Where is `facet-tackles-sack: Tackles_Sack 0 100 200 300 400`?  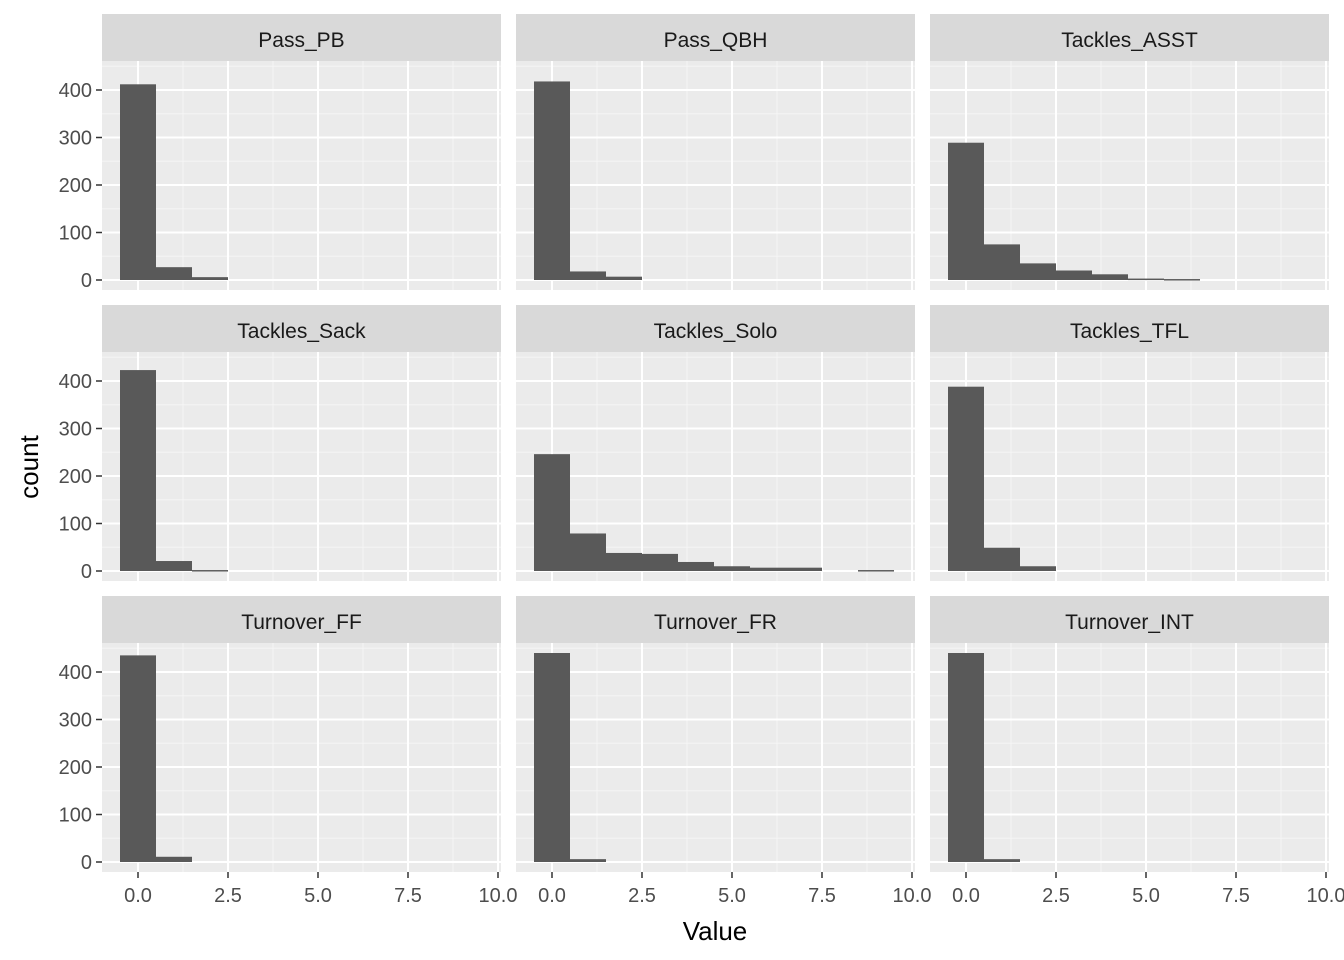
facet-tackles-sack: Tackles_Sack 0 100 200 300 400 is located at coordinates (280, 444).